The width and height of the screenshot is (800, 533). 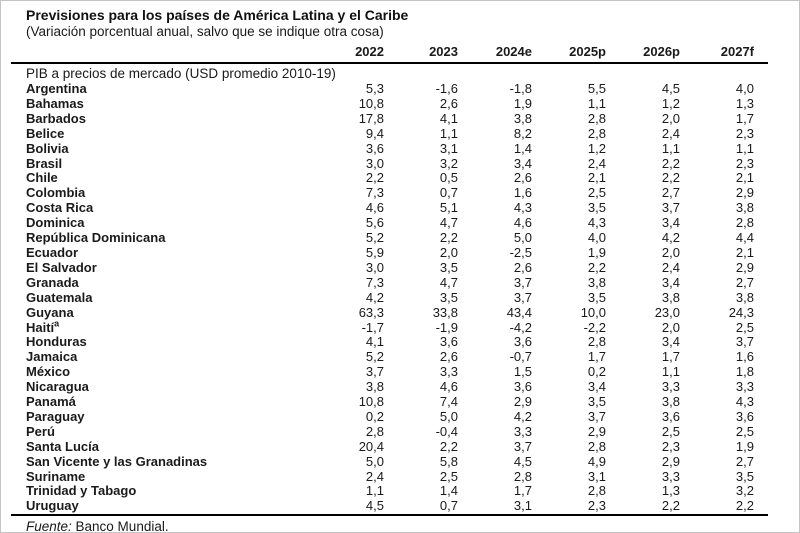 I want to click on cell-value: 17,8, so click(x=371, y=118).